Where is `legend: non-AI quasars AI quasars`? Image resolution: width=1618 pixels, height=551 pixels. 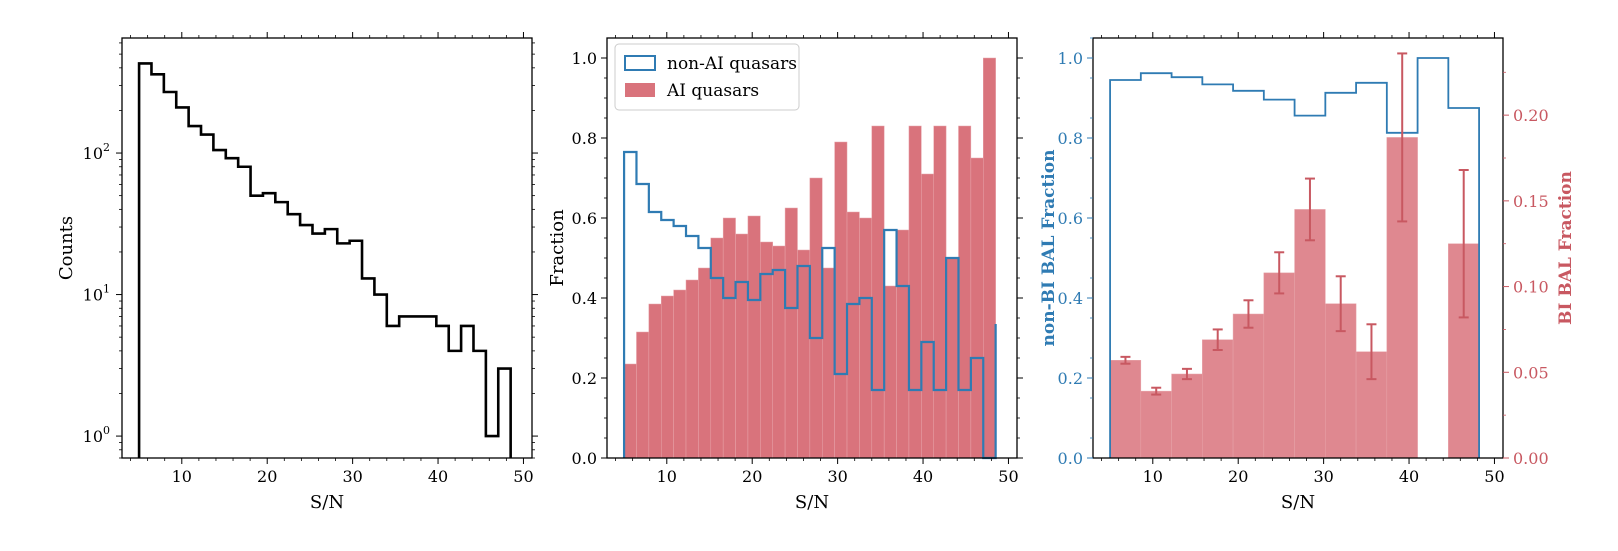
legend: non-AI quasars AI quasars is located at coordinates (707, 77).